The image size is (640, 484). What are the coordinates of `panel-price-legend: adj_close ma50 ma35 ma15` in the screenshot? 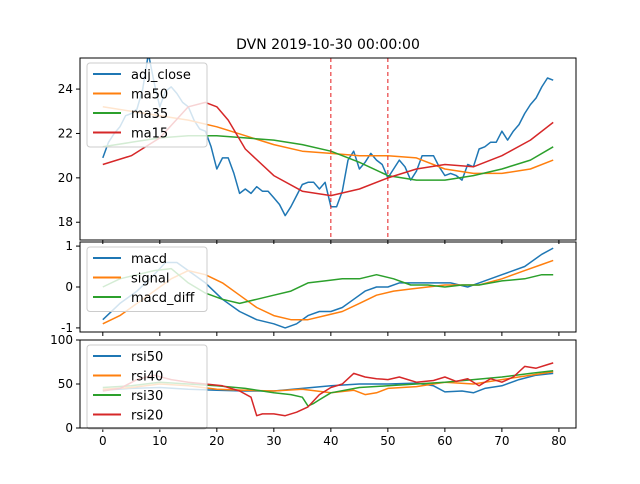 It's located at (147, 105).